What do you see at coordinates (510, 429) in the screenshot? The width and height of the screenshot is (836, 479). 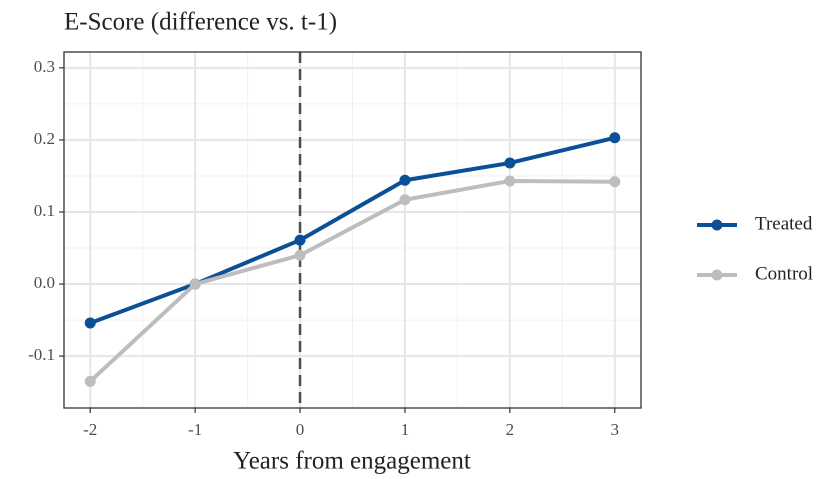 I see `x-tick-label: 2` at bounding box center [510, 429].